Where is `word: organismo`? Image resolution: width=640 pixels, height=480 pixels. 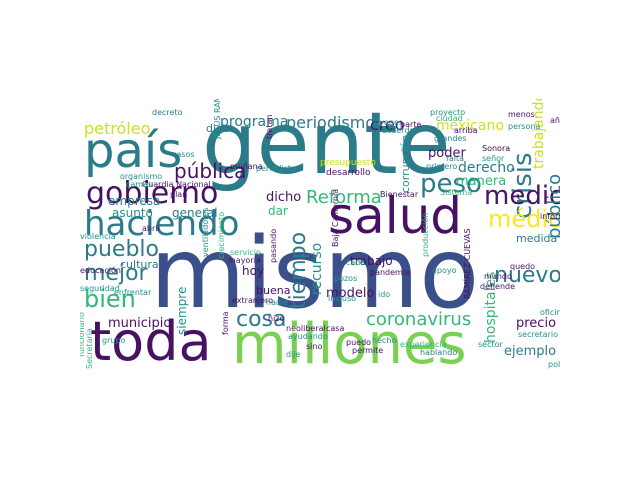 word: organismo is located at coordinates (141, 176).